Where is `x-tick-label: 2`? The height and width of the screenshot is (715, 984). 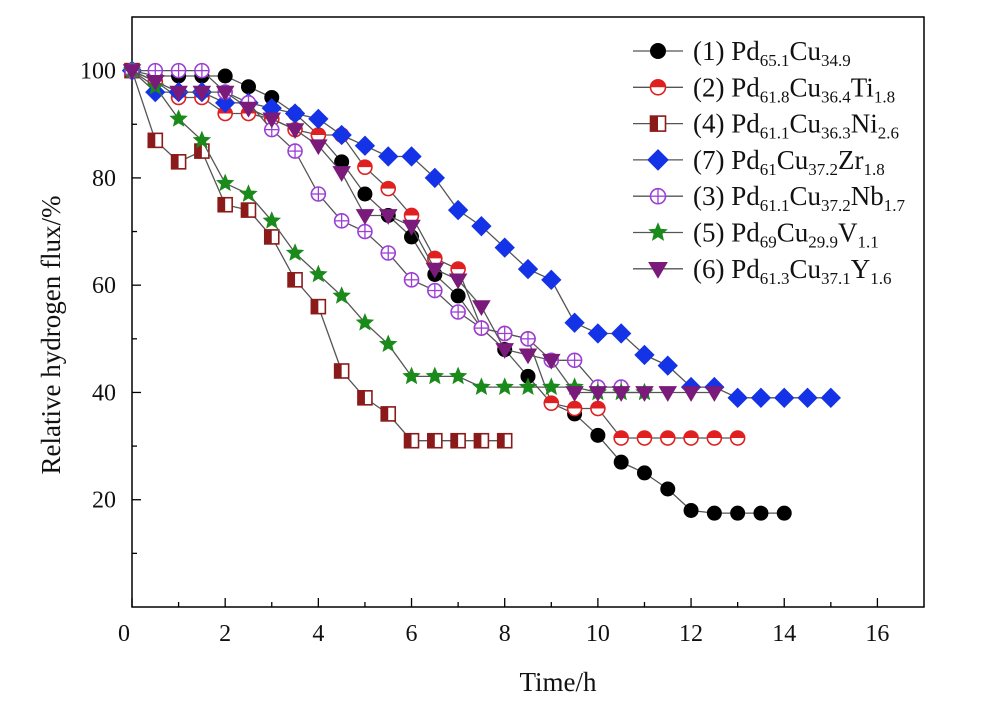
x-tick-label: 2 is located at coordinates (225, 634).